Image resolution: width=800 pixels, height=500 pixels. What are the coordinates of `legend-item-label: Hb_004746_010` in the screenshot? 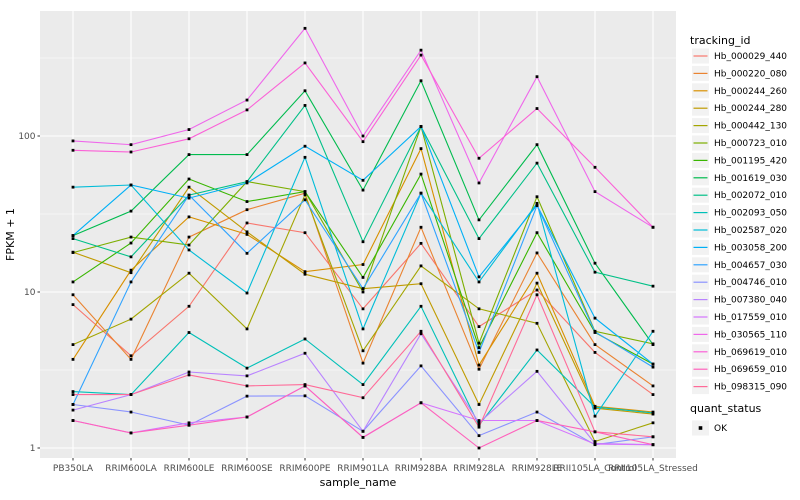 It's located at (750, 283).